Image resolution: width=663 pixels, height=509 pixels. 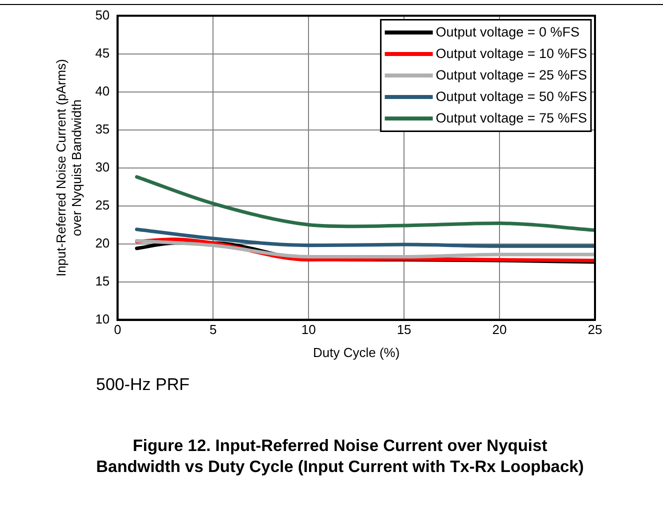 I want to click on y-tick-label: 50, so click(x=102, y=14).